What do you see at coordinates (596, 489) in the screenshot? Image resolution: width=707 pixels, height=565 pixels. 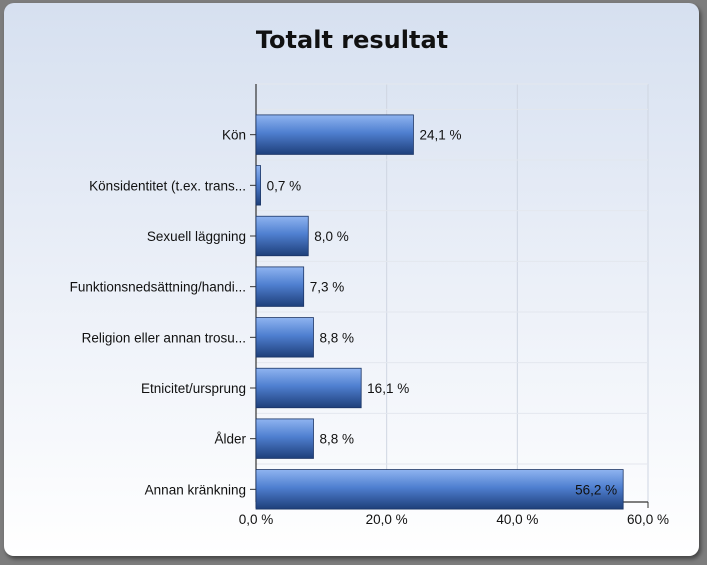 I see `data-label: 56,2 %` at bounding box center [596, 489].